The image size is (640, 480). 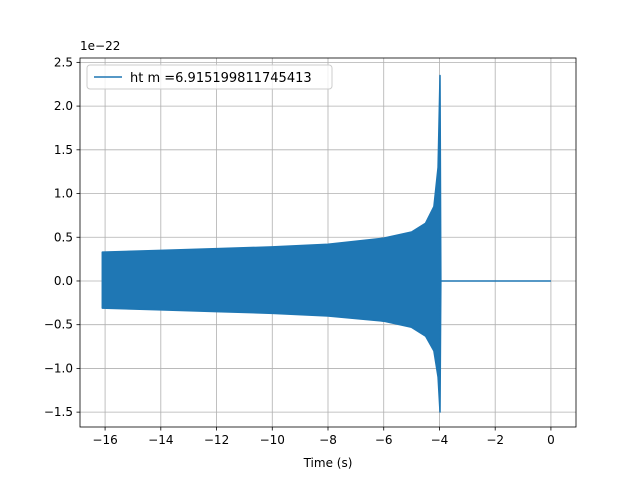 What do you see at coordinates (100, 46) in the screenshot?
I see `y-offset-text: 1e−22` at bounding box center [100, 46].